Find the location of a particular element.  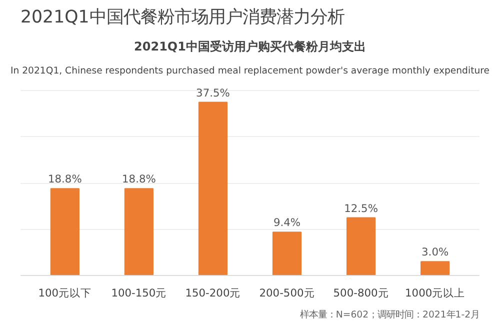

text: In 2021Q1, Chinese respondents purchased meal replacement powder's average monthly expenditure is located at coordinates (250, 71).